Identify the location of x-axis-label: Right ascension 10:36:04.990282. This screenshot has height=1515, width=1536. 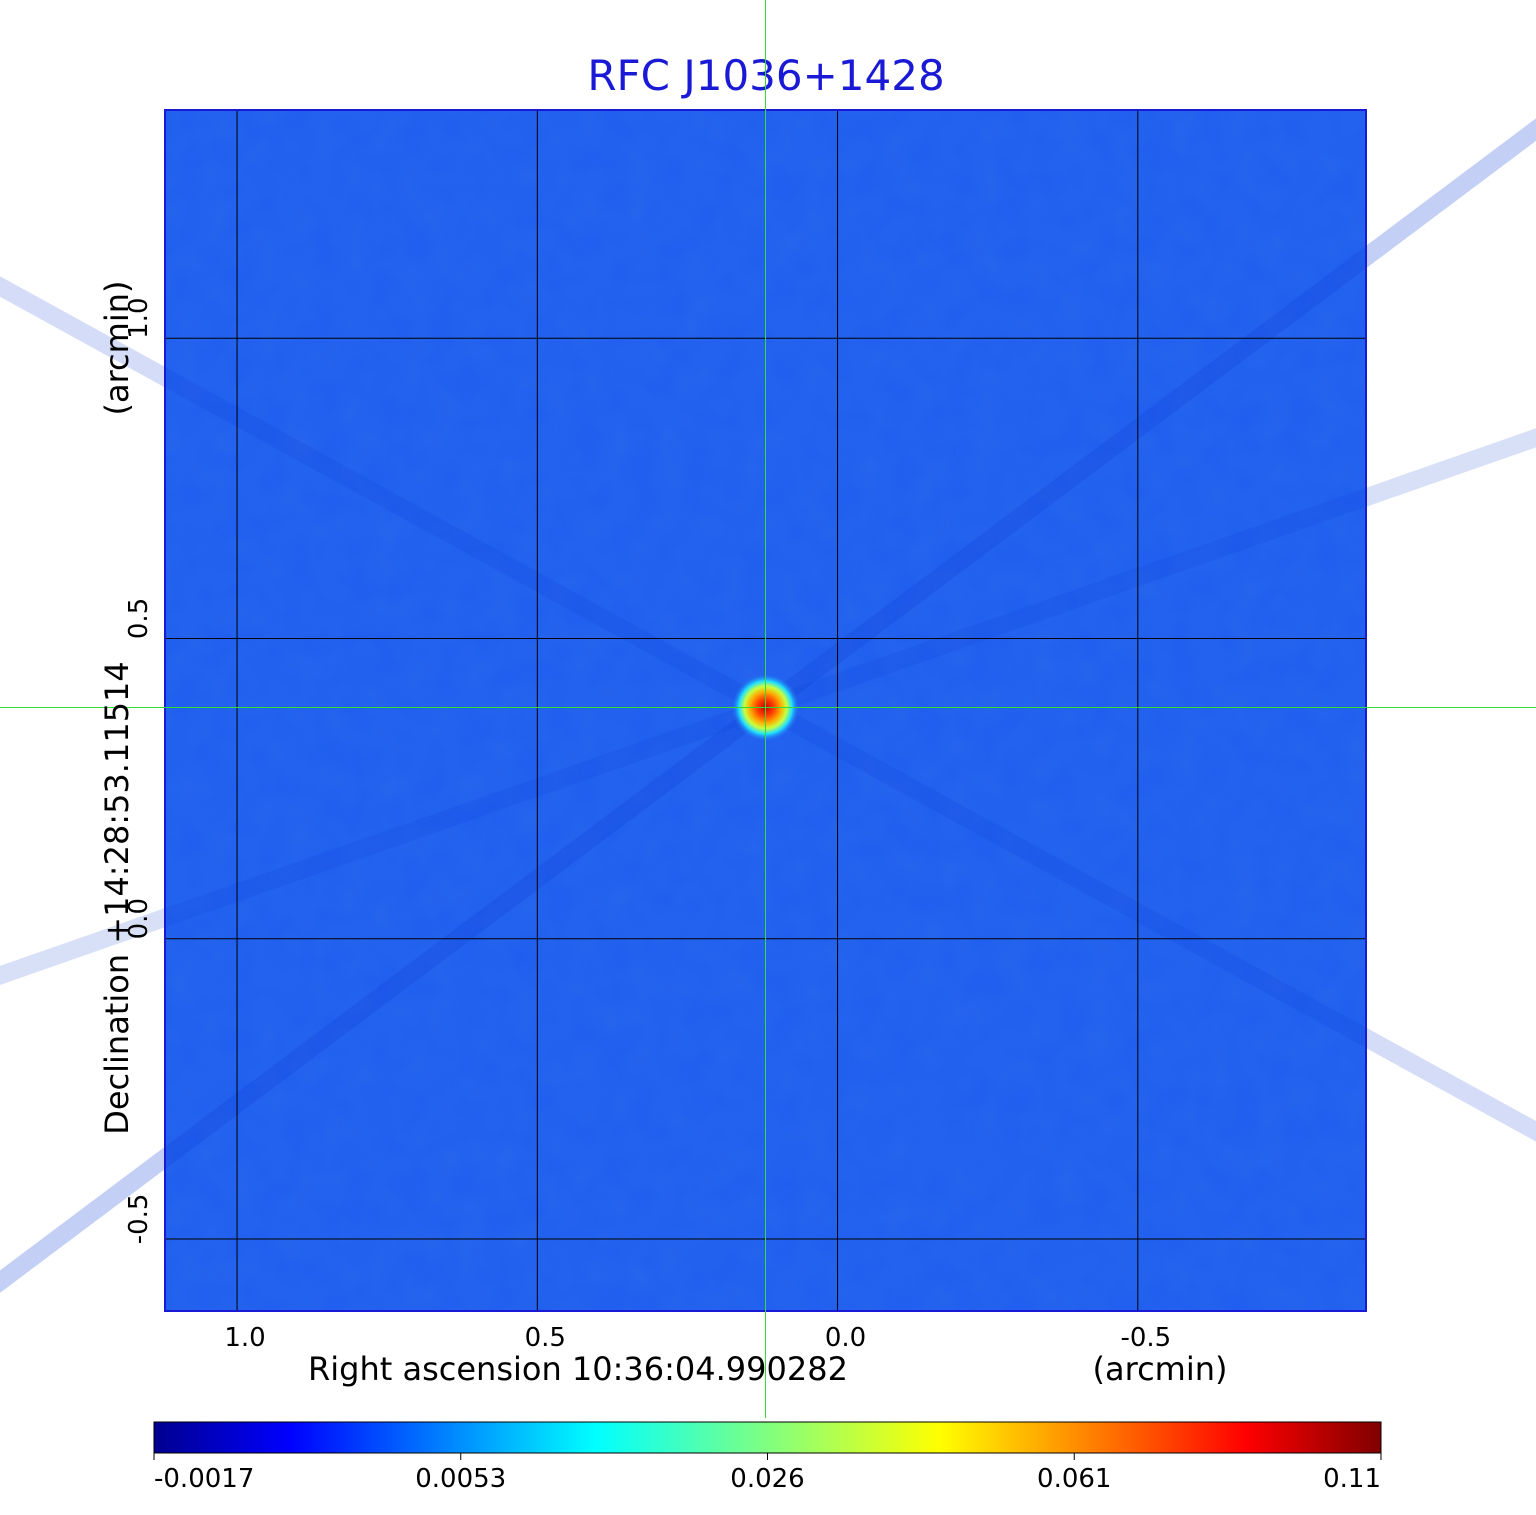
(578, 1369).